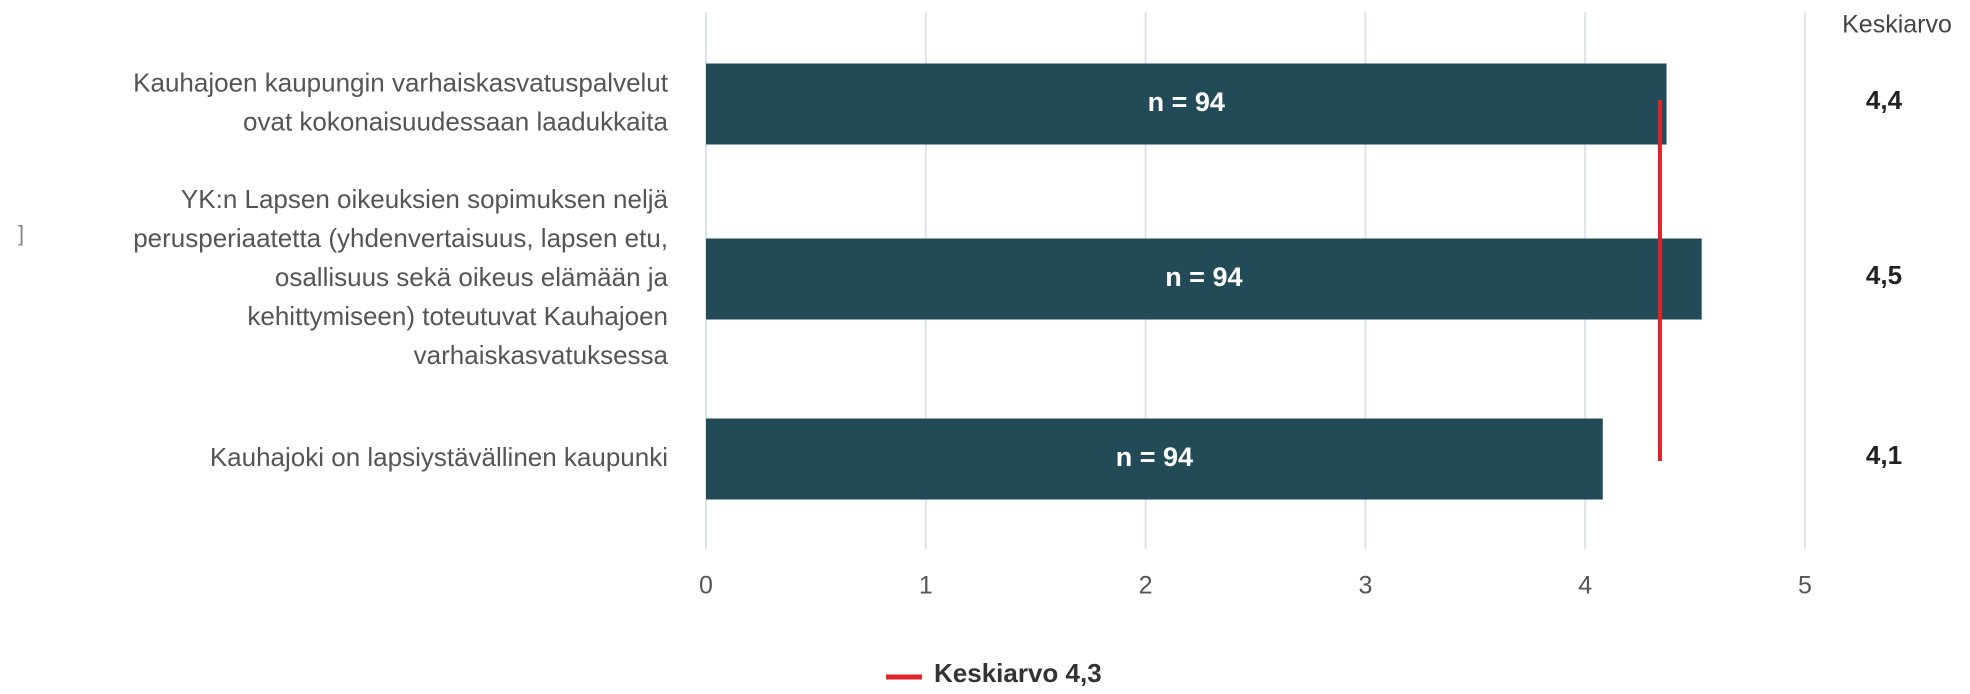 The image size is (1970, 694). I want to click on x-tick-label: 3, so click(1365, 586).